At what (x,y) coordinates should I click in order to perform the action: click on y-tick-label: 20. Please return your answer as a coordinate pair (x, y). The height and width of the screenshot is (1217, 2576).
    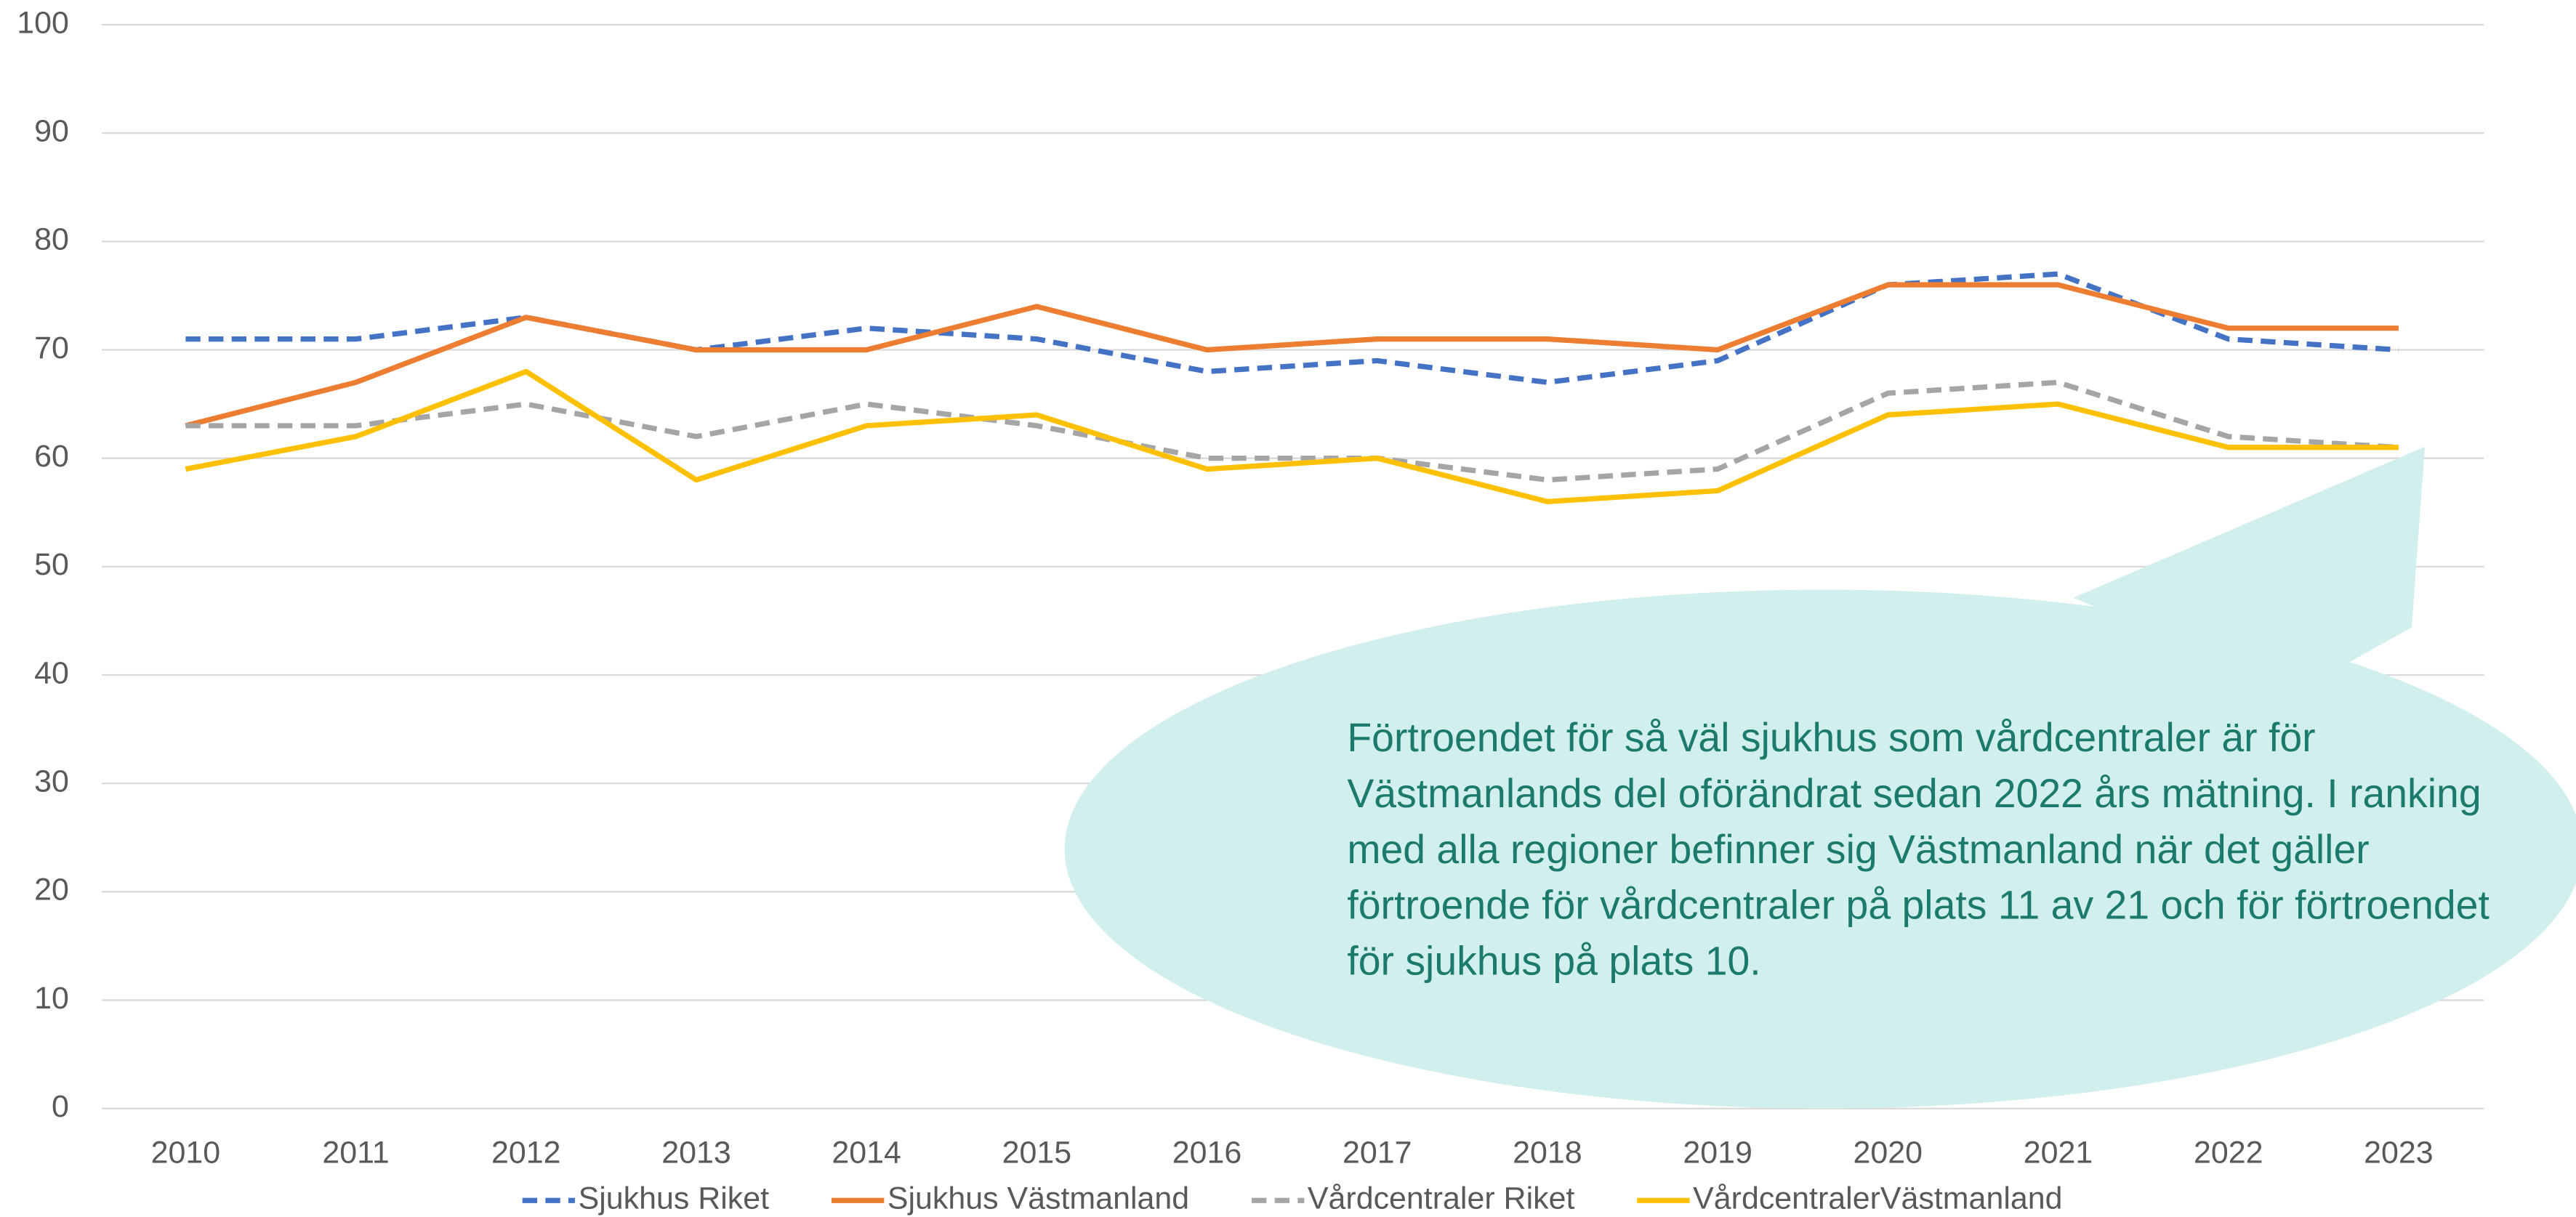
    Looking at the image, I should click on (51, 890).